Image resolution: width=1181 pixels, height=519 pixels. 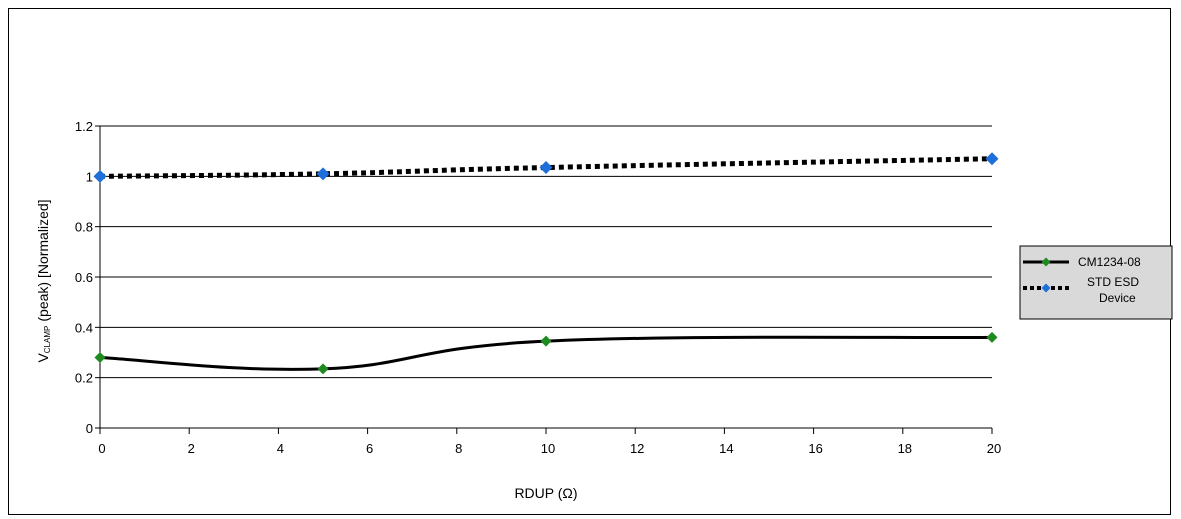 What do you see at coordinates (905, 448) in the screenshot?
I see `x-tick-label: 18` at bounding box center [905, 448].